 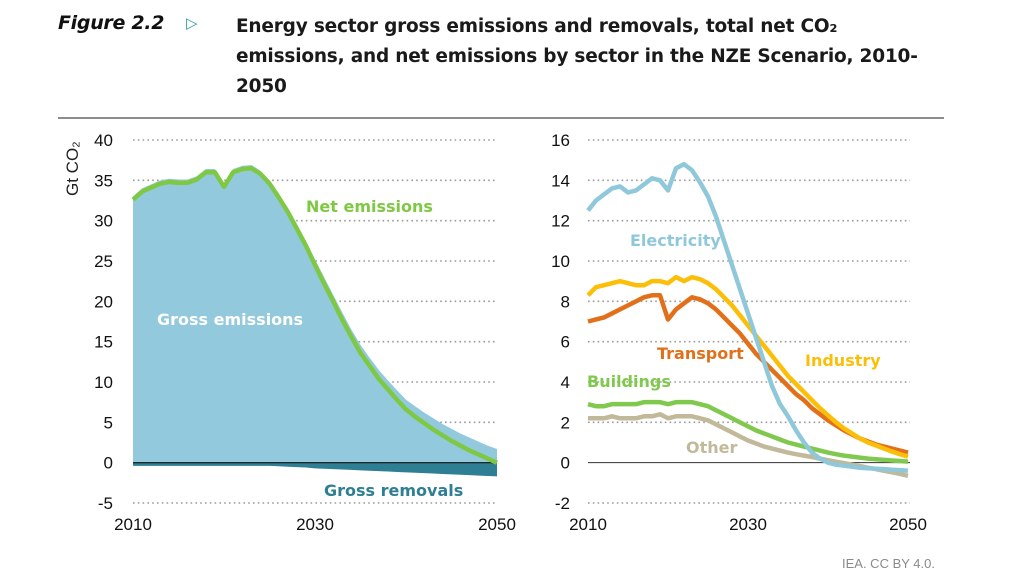 I want to click on left-y-tick-label: 40, so click(x=103, y=140).